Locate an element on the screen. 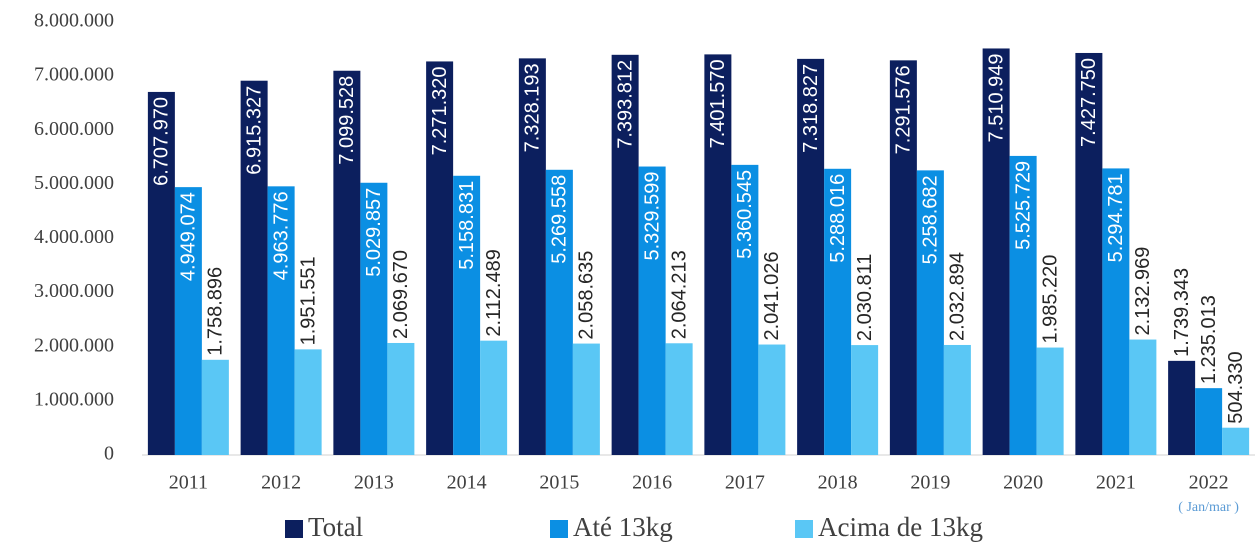 This screenshot has width=1257, height=547. data-label: 5.029.857 is located at coordinates (374, 232).